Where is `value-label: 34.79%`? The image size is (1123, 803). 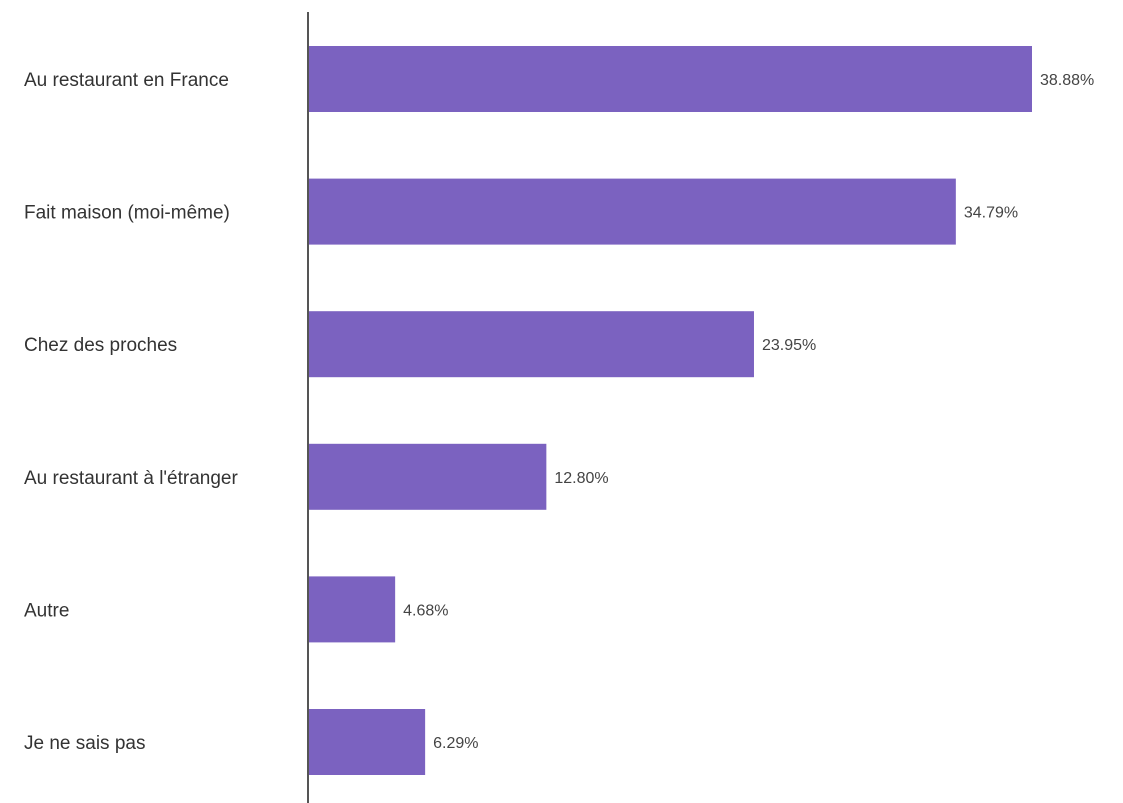 value-label: 34.79% is located at coordinates (991, 213).